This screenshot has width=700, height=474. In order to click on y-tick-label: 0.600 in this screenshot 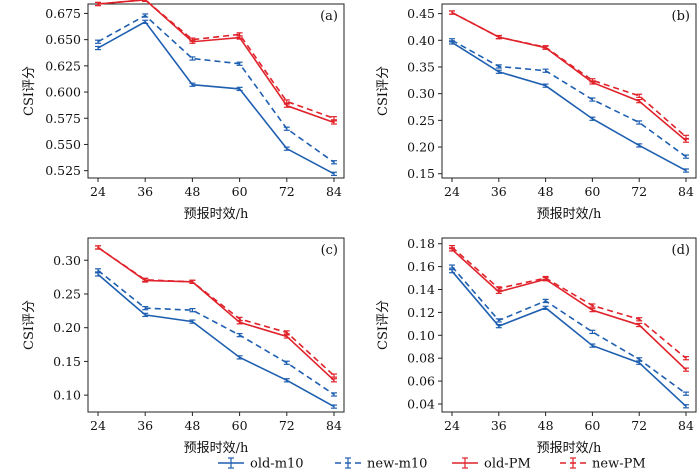, I will do `click(63, 92)`.